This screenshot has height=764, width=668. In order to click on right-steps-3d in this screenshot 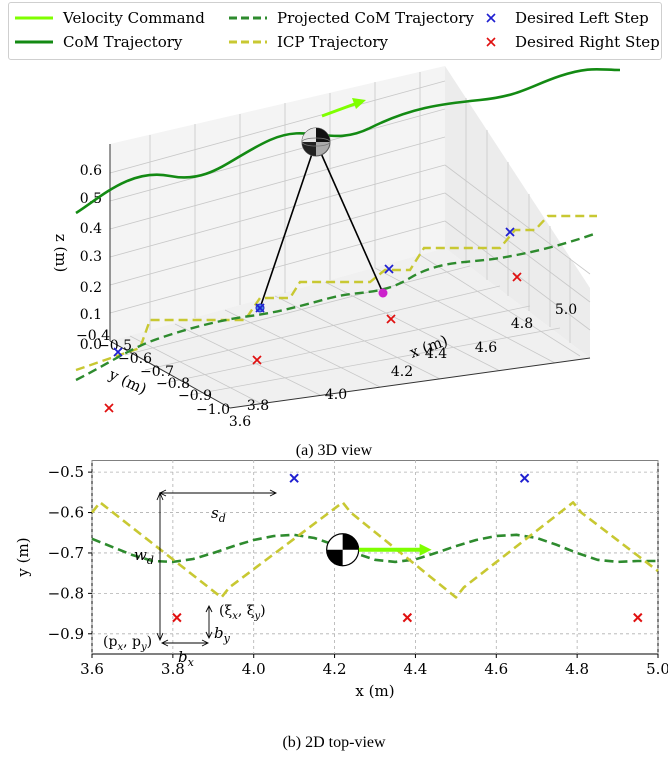, I will do `click(313, 342)`.